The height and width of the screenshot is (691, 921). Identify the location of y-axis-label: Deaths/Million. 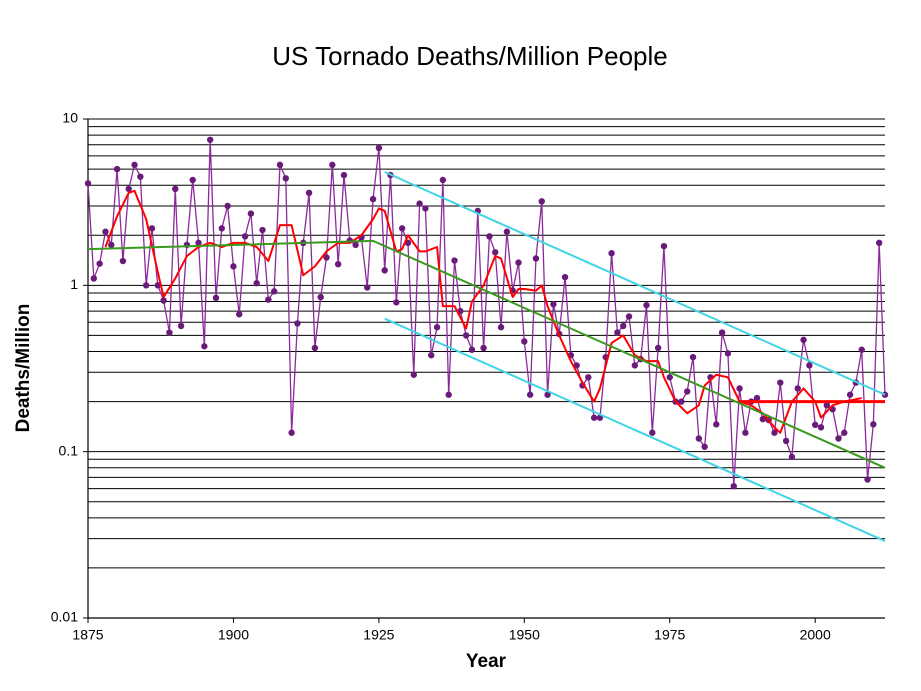
(23, 368).